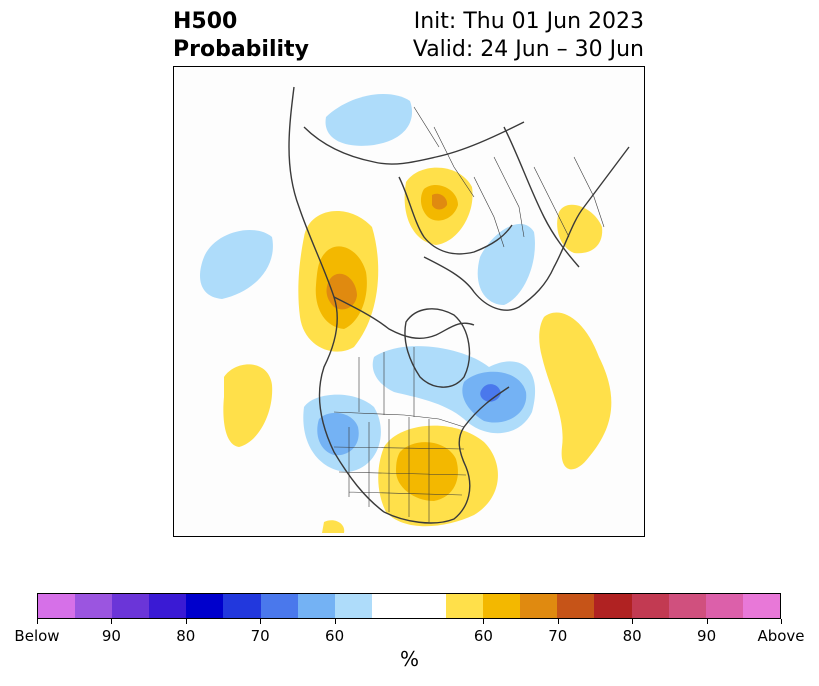 This screenshot has height=686, width=819. I want to click on greenland-coast, so click(437, 348).